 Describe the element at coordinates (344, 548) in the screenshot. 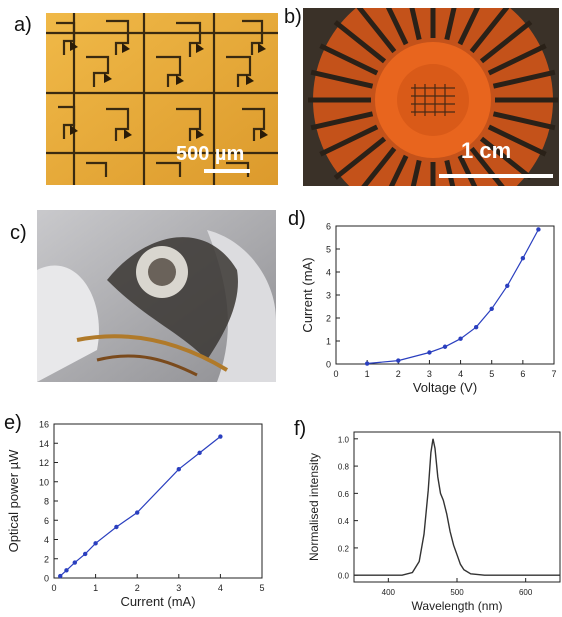

I see `f-y-tick-label: 0.2` at that location.